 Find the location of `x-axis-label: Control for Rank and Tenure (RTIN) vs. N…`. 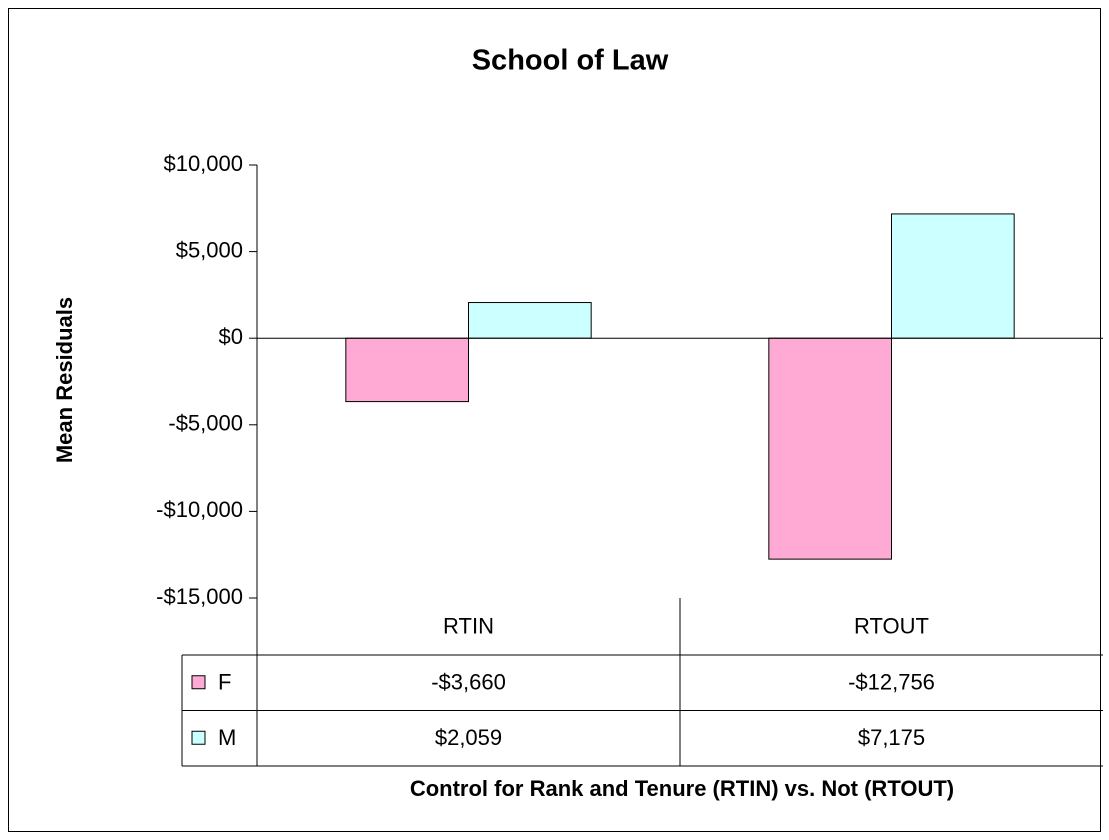

x-axis-label: Control for Rank and Tenure (RTIN) vs. N… is located at coordinates (682, 788).